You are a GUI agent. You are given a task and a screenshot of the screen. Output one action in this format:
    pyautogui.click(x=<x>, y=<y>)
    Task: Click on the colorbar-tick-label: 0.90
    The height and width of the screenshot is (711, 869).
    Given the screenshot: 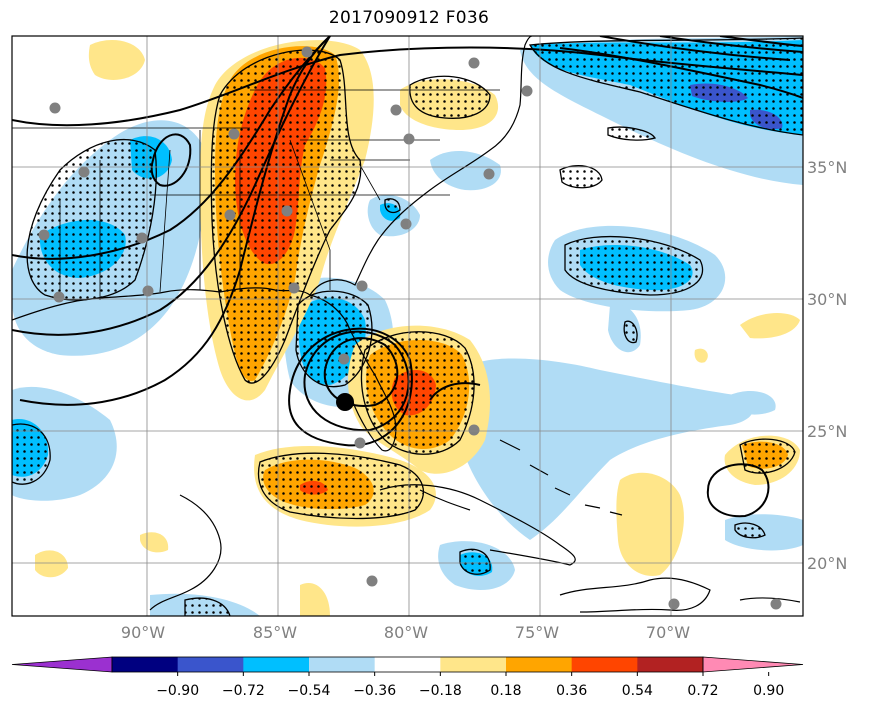 What is the action you would take?
    pyautogui.click(x=768, y=691)
    